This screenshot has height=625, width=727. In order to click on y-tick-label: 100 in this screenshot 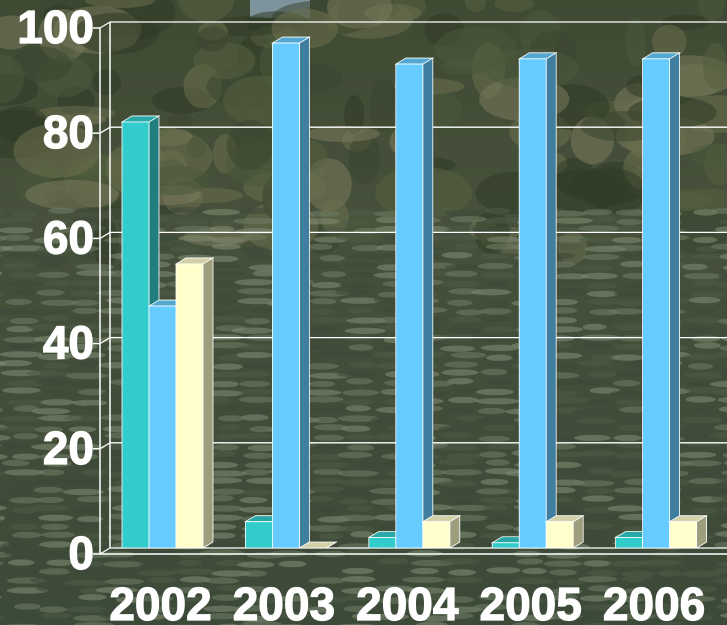, I will do `click(55, 27)`.